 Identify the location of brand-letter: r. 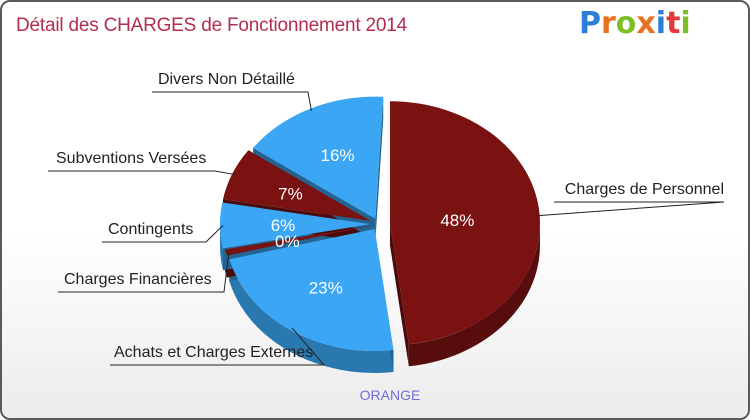
(608, 23).